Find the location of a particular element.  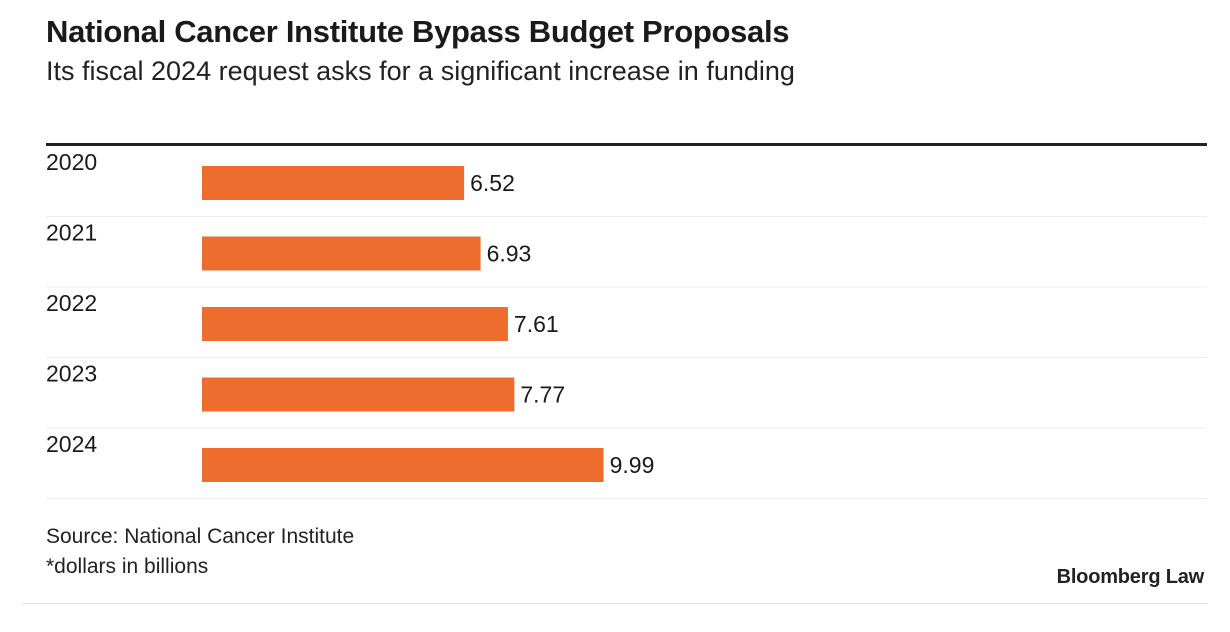

bar-2024 is located at coordinates (403, 465).